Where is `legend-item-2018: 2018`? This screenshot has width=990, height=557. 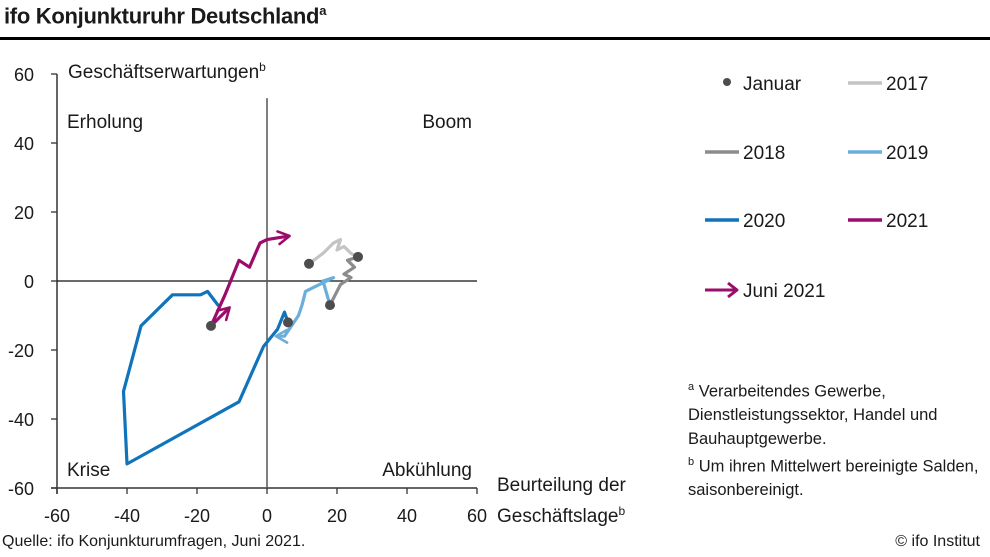 legend-item-2018: 2018 is located at coordinates (745, 153).